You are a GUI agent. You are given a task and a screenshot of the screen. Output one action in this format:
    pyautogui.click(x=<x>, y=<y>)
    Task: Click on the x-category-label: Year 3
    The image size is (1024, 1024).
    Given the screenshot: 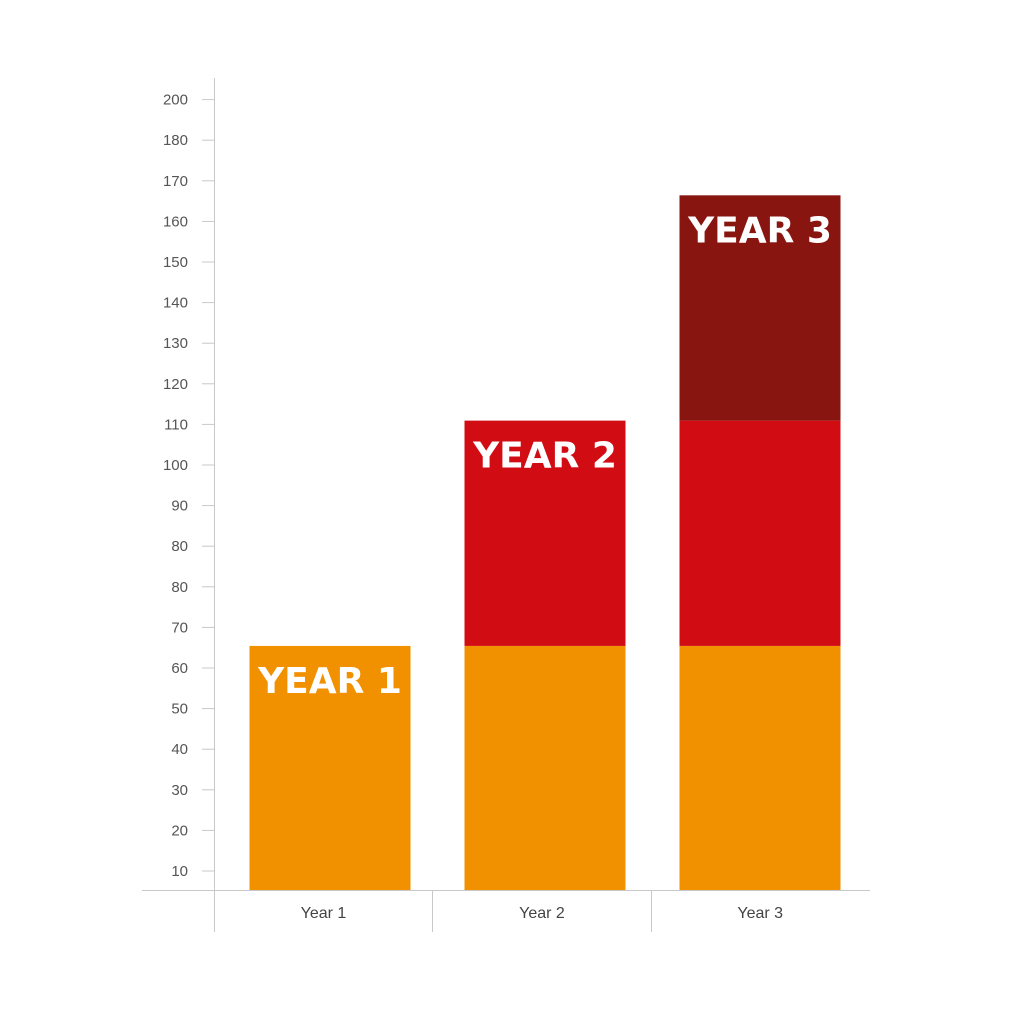 What is the action you would take?
    pyautogui.click(x=760, y=913)
    